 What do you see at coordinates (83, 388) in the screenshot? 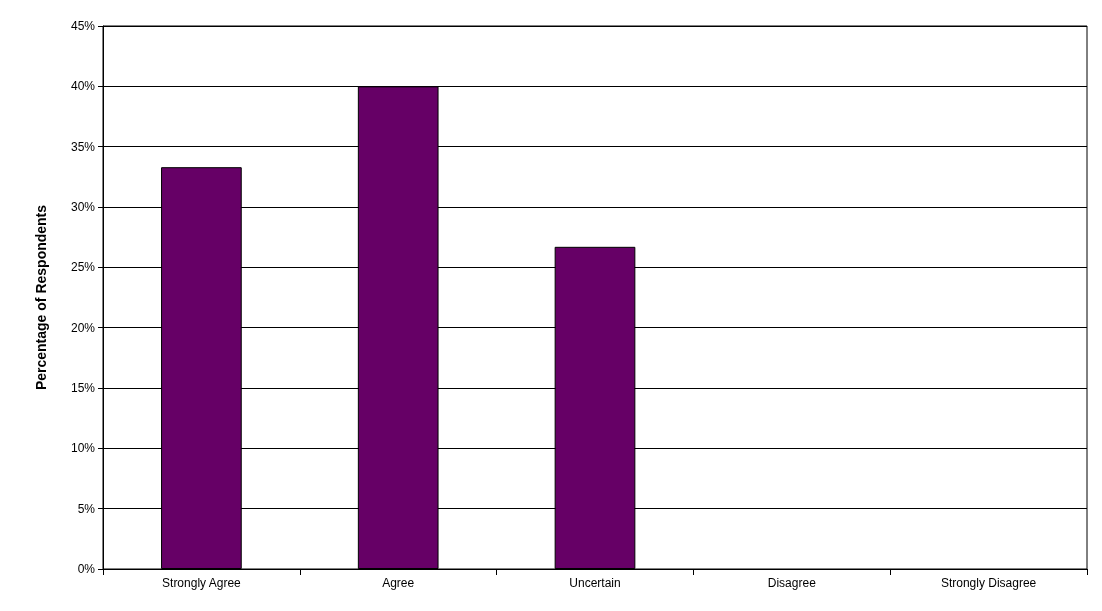
I see `y-tick-label: 15%` at bounding box center [83, 388].